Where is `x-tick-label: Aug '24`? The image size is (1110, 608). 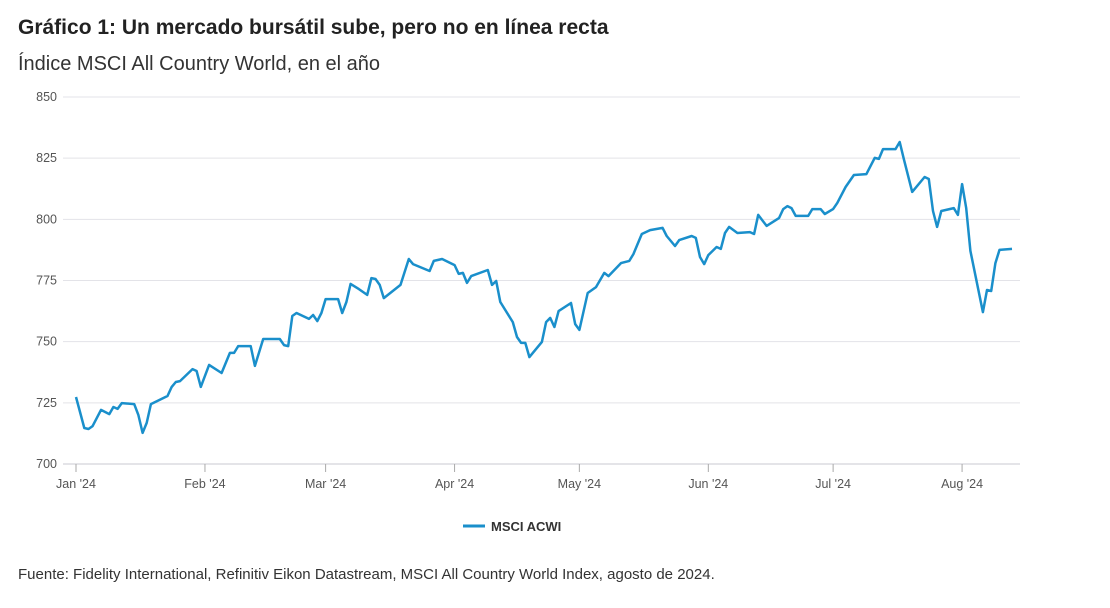 x-tick-label: Aug '24 is located at coordinates (962, 484).